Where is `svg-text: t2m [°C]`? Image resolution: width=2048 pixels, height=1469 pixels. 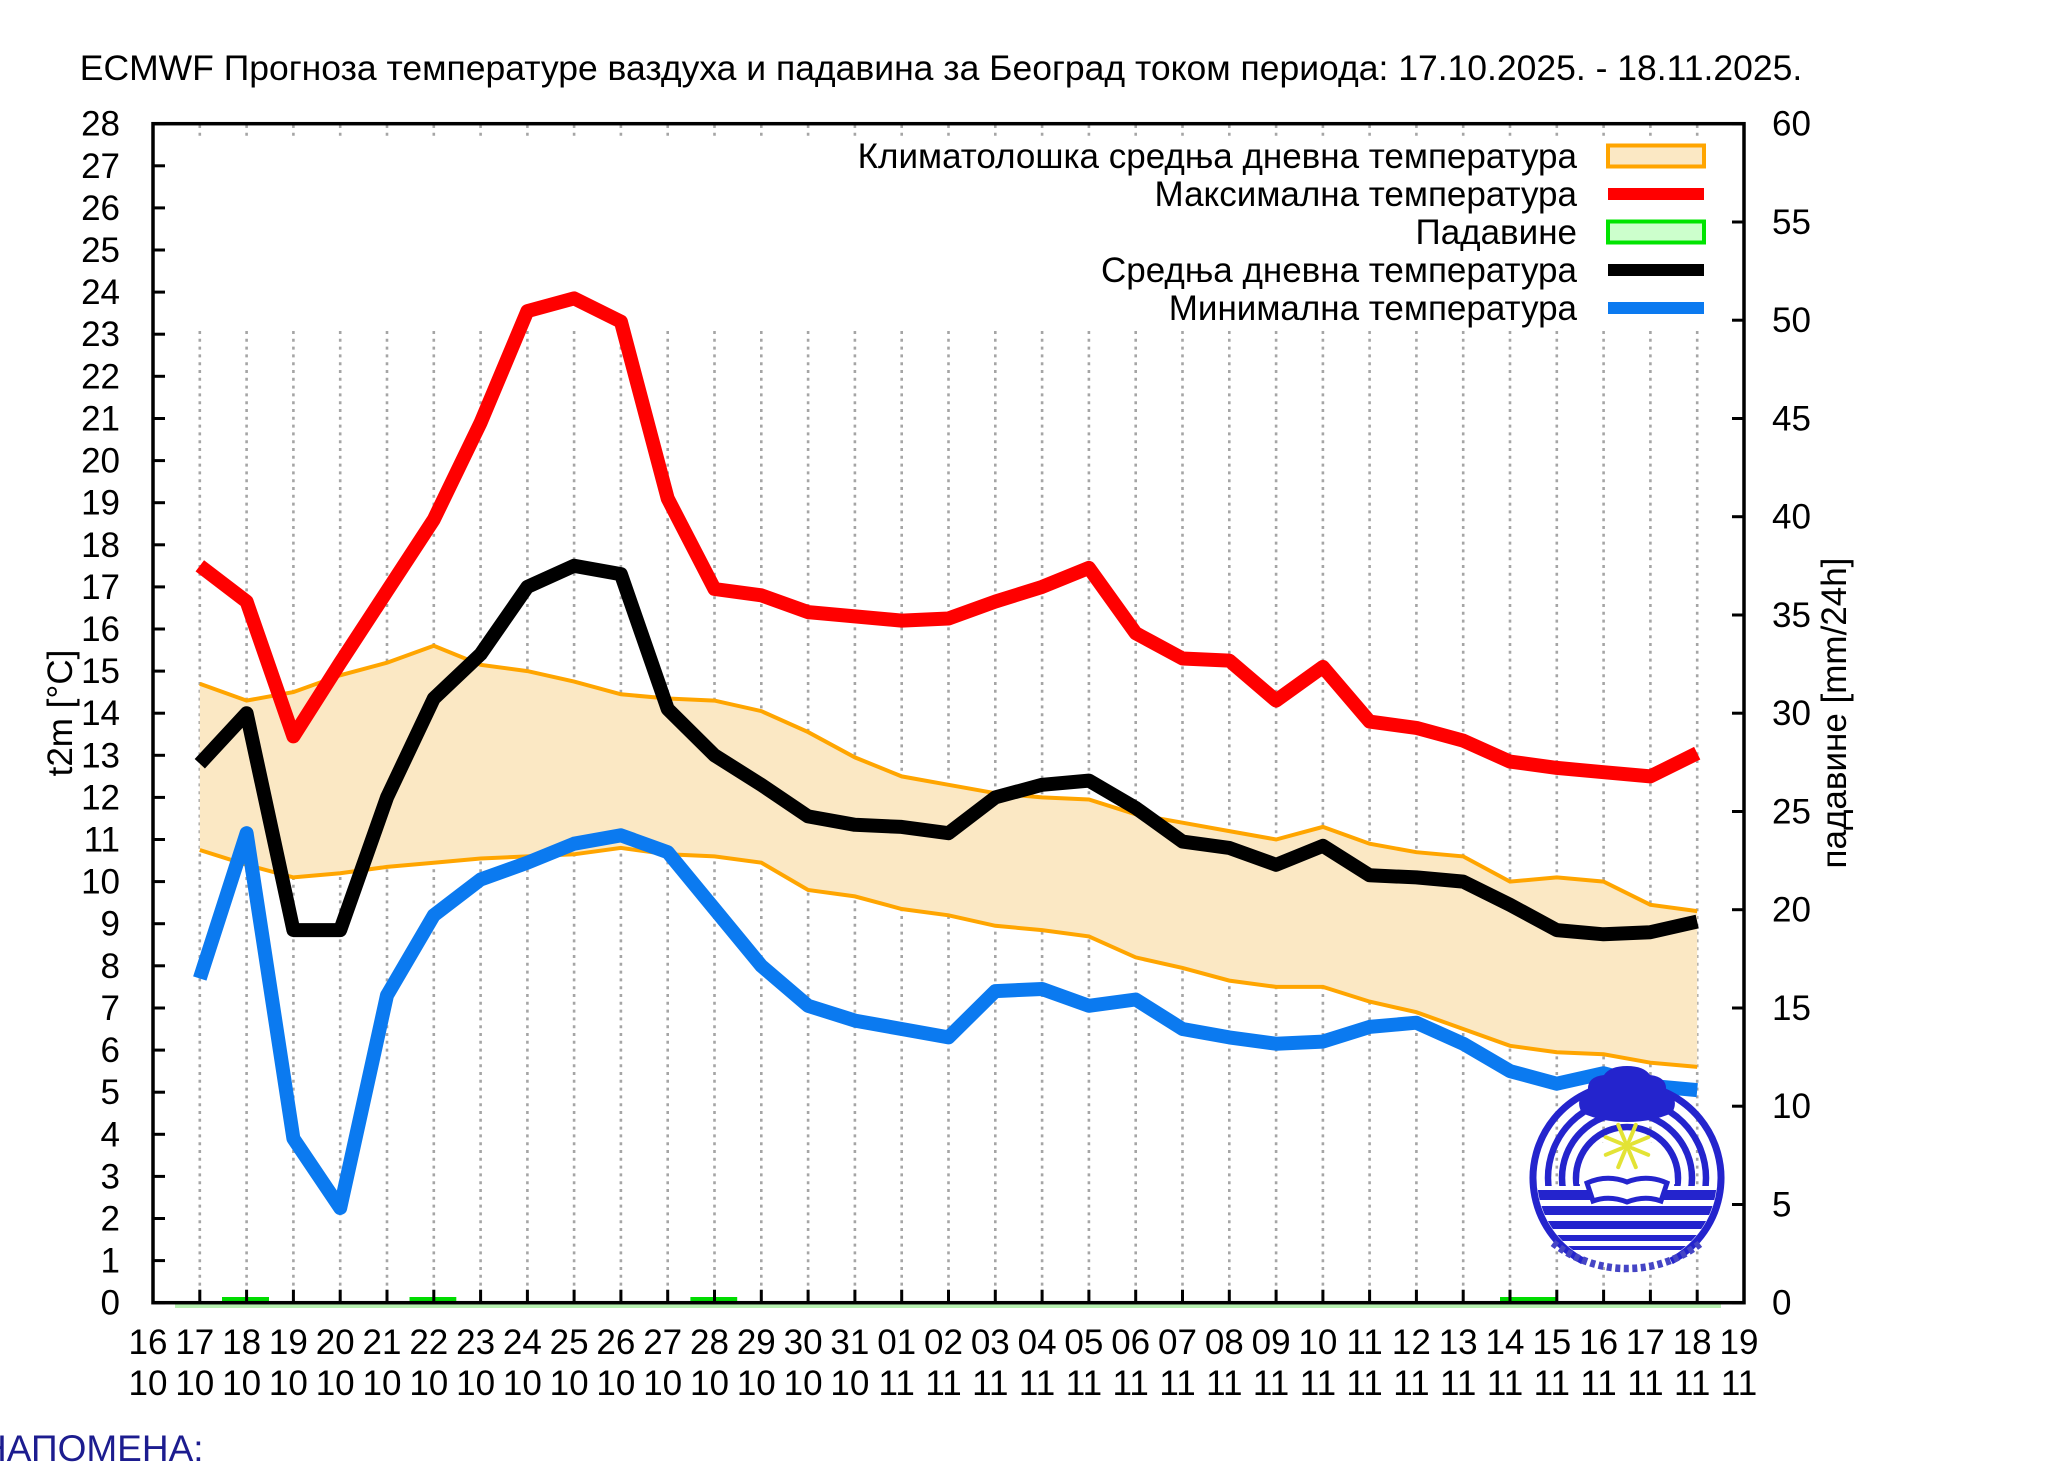
svg-text: t2m [°C] is located at coordinates (60, 713).